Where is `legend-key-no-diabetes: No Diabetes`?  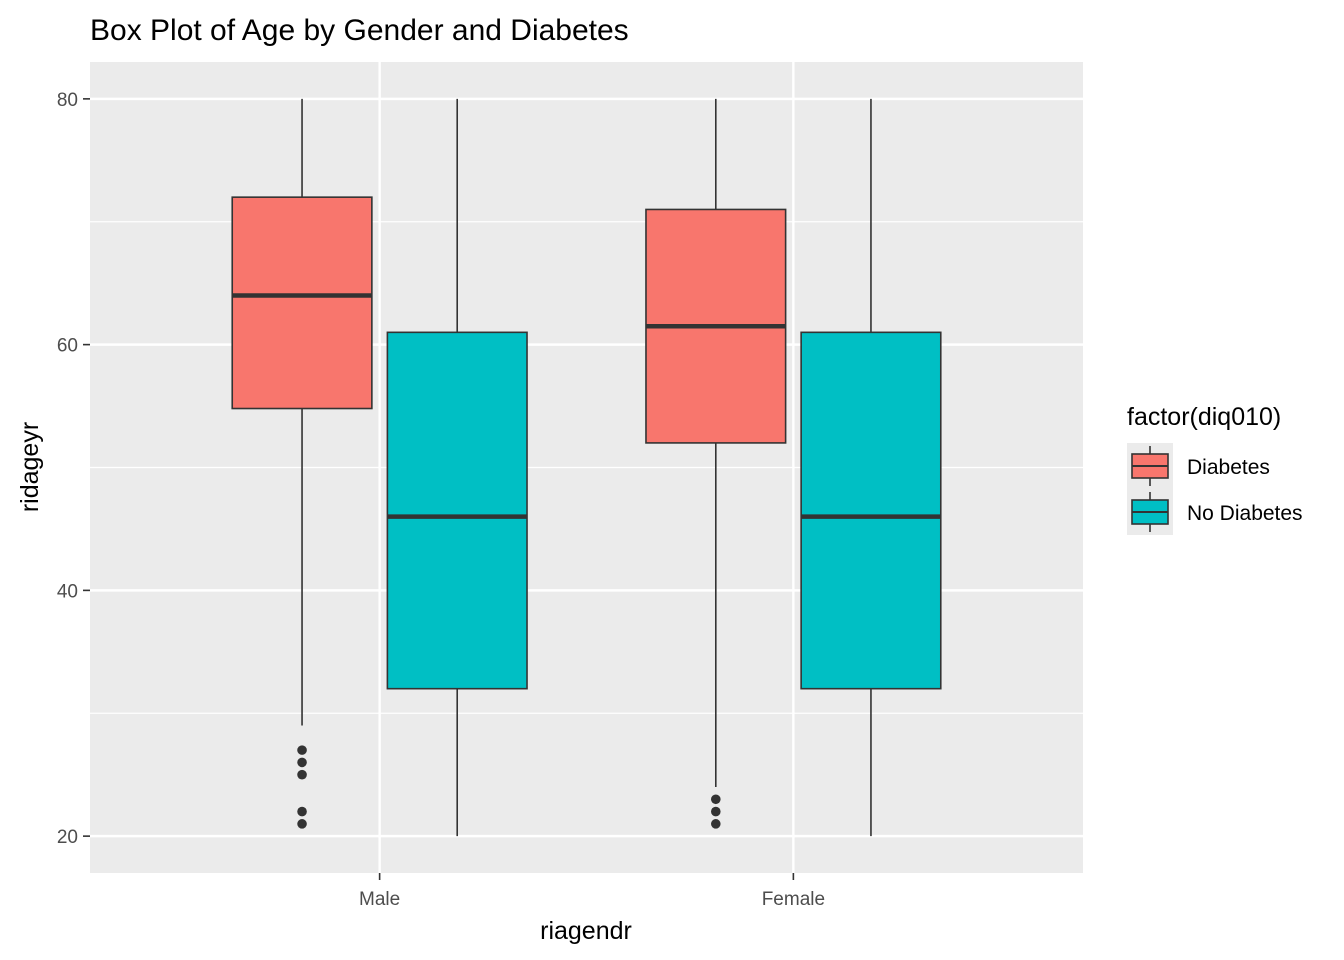 legend-key-no-diabetes: No Diabetes is located at coordinates (1215, 512).